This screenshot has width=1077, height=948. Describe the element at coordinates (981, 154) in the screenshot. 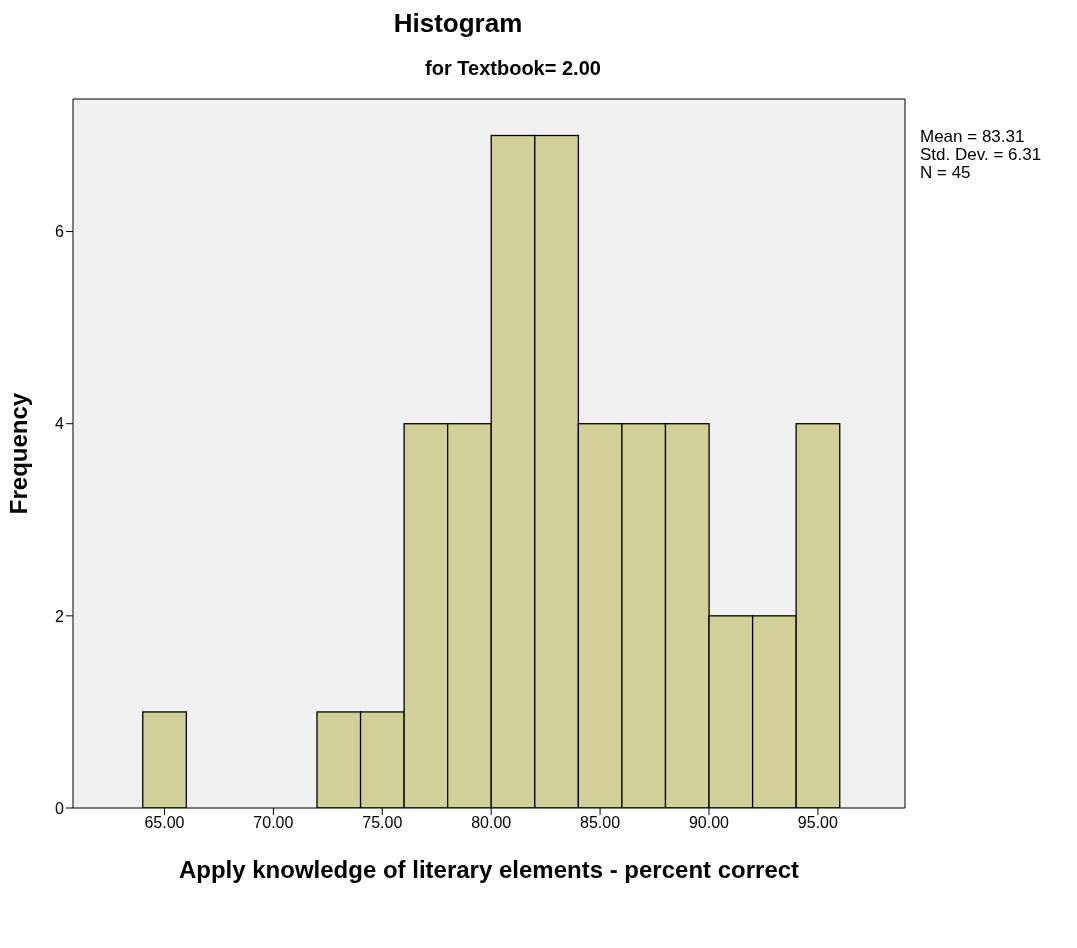

I see `text: Std. Dev. = 6.31` at that location.